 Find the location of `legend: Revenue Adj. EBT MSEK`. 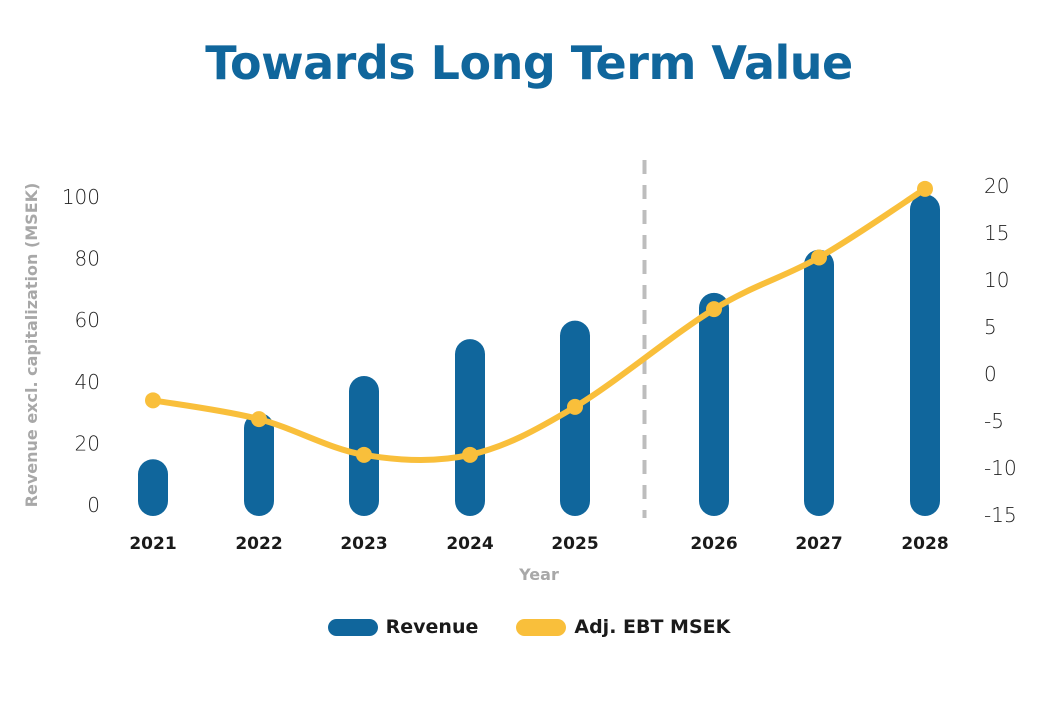

legend: Revenue Adj. EBT MSEK is located at coordinates (529, 627).